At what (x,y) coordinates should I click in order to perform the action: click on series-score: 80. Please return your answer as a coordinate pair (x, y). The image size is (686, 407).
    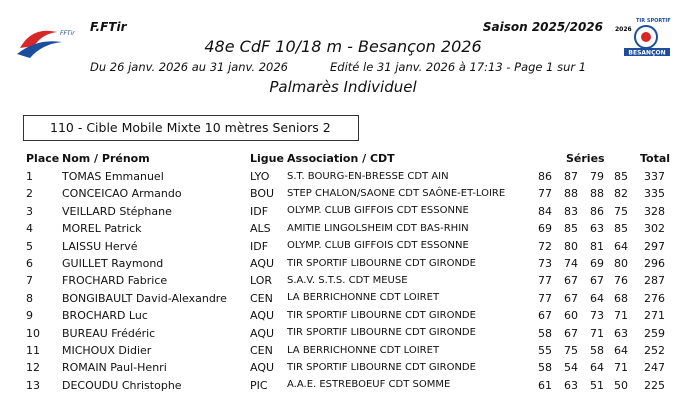
    Looking at the image, I should click on (621, 263).